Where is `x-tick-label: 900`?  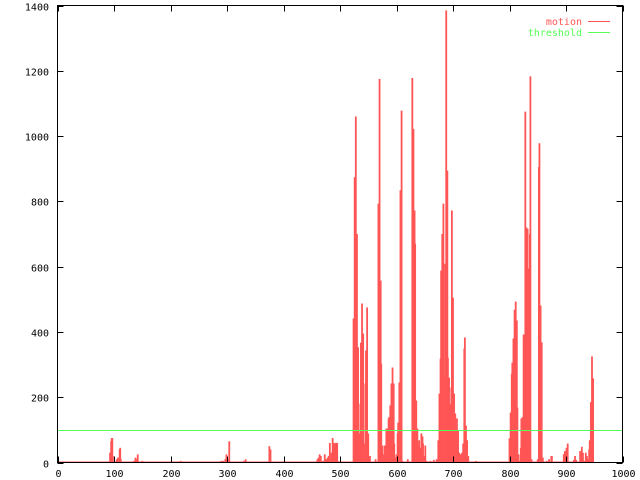 x-tick-label: 900 is located at coordinates (566, 474).